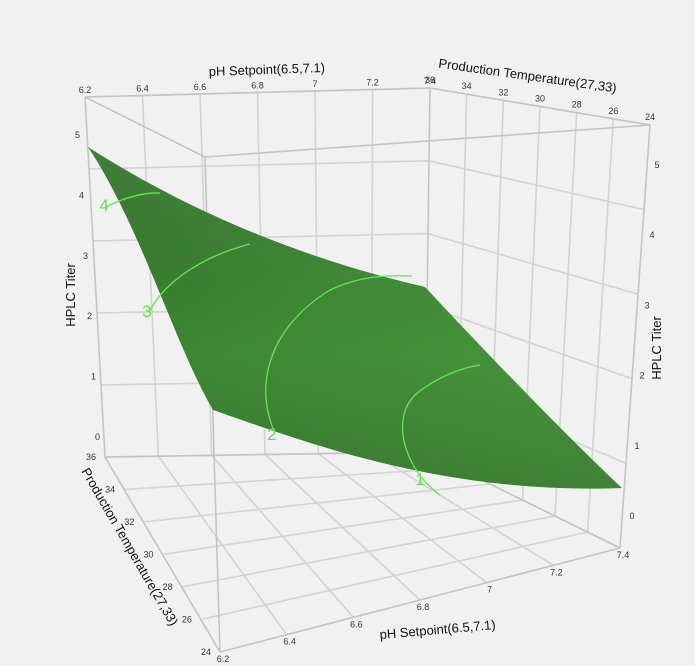  I want to click on z-tick-right-label: 4, so click(651, 235).